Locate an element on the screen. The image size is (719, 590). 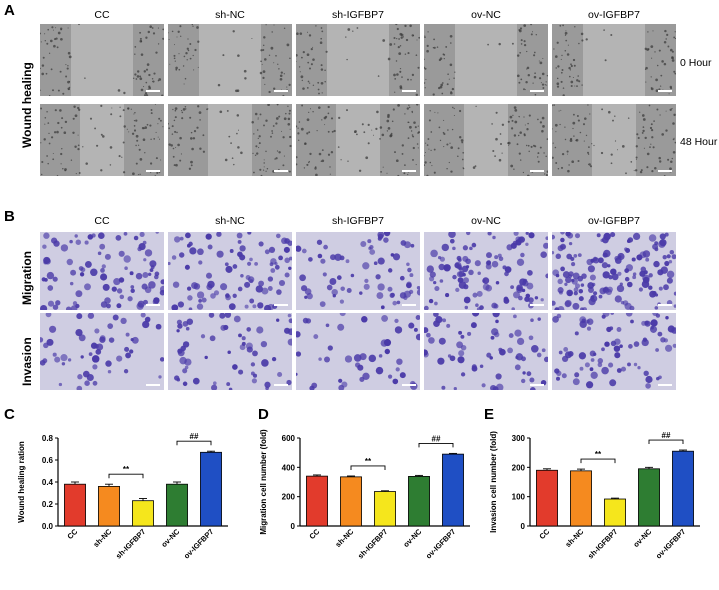
transwell-image-sh-igfbp7-invasion is located at coordinates (358, 351).